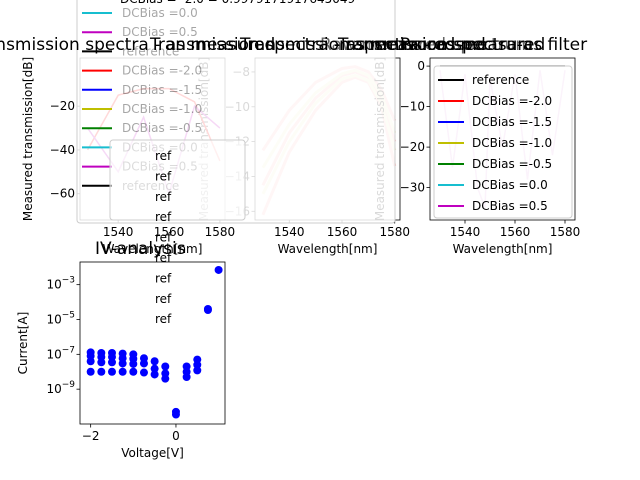 The width and height of the screenshot is (640, 480). I want to click on panel1-legend-label: DCBias =-1.5, so click(162, 90).